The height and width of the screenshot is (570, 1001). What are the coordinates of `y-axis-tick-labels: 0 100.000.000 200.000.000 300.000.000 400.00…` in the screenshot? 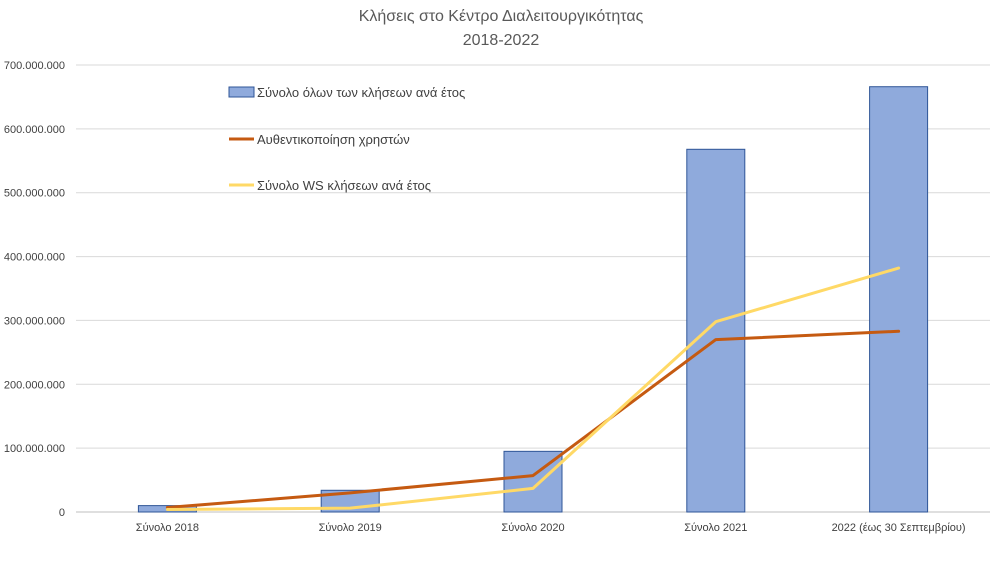 It's located at (34, 289).